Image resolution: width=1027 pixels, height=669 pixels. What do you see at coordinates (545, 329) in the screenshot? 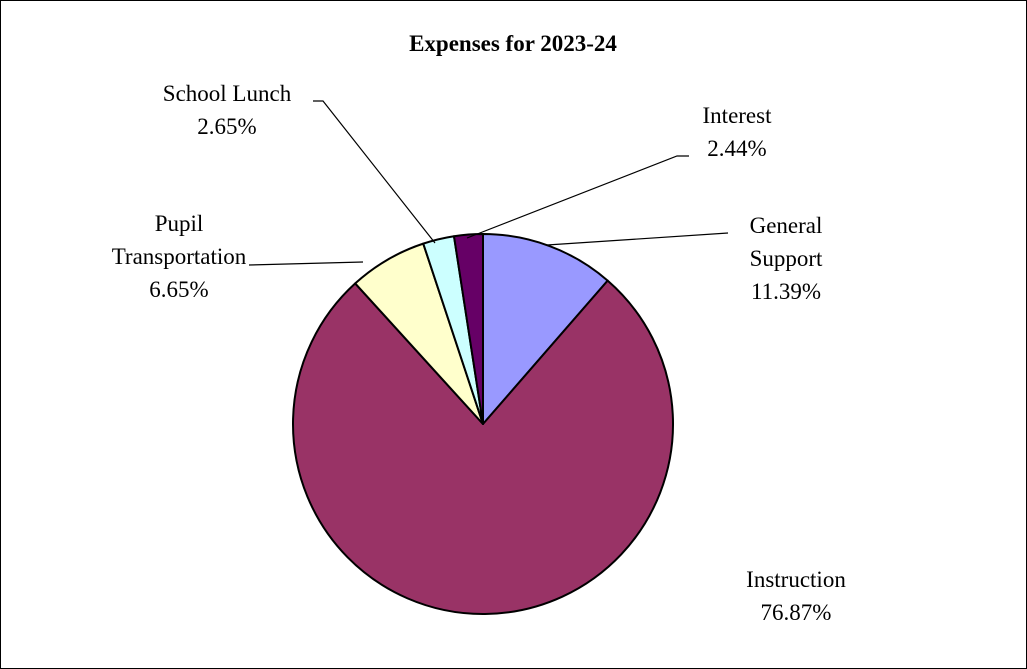
I see `pie-slice-general-support` at bounding box center [545, 329].